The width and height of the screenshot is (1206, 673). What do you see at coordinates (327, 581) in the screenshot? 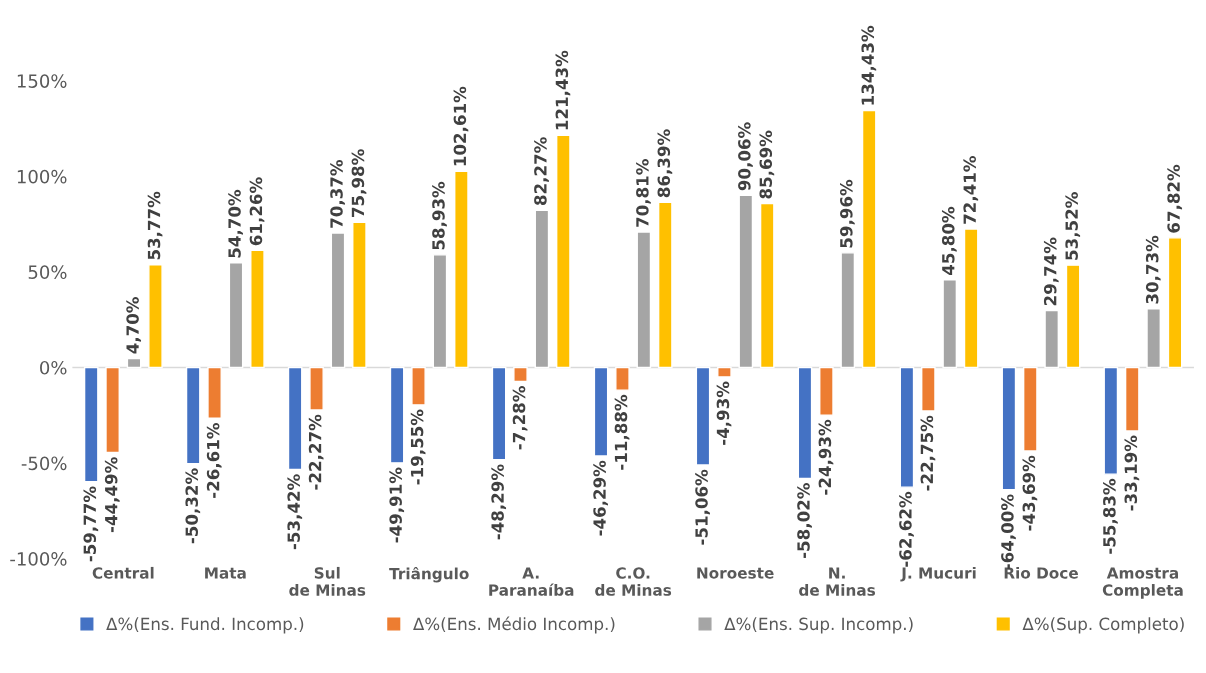
I see `x-tick-label: Sul de Minas` at bounding box center [327, 581].